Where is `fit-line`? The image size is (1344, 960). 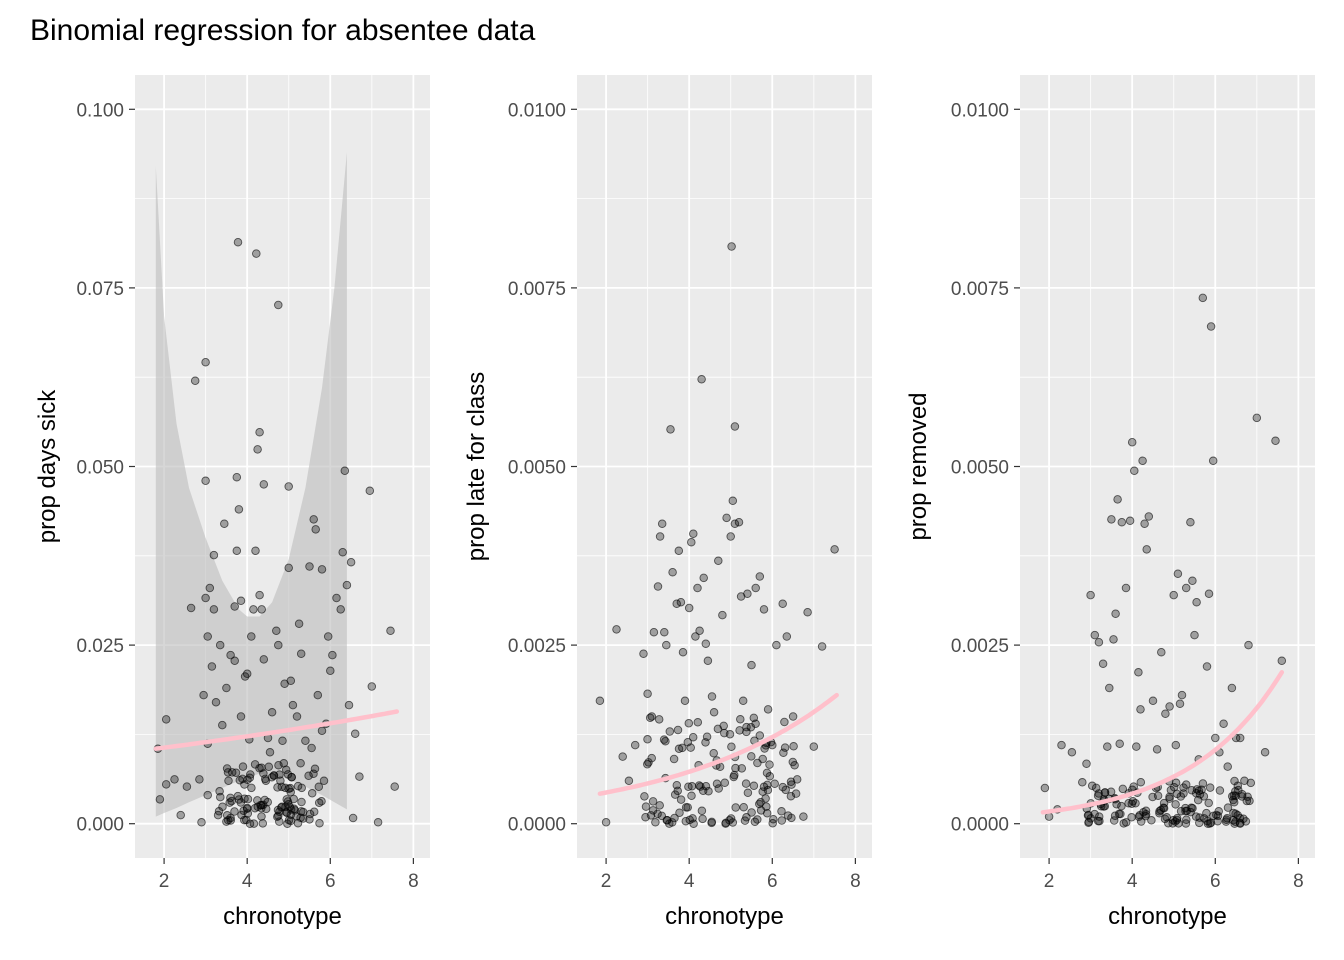 fit-line is located at coordinates (1162, 742).